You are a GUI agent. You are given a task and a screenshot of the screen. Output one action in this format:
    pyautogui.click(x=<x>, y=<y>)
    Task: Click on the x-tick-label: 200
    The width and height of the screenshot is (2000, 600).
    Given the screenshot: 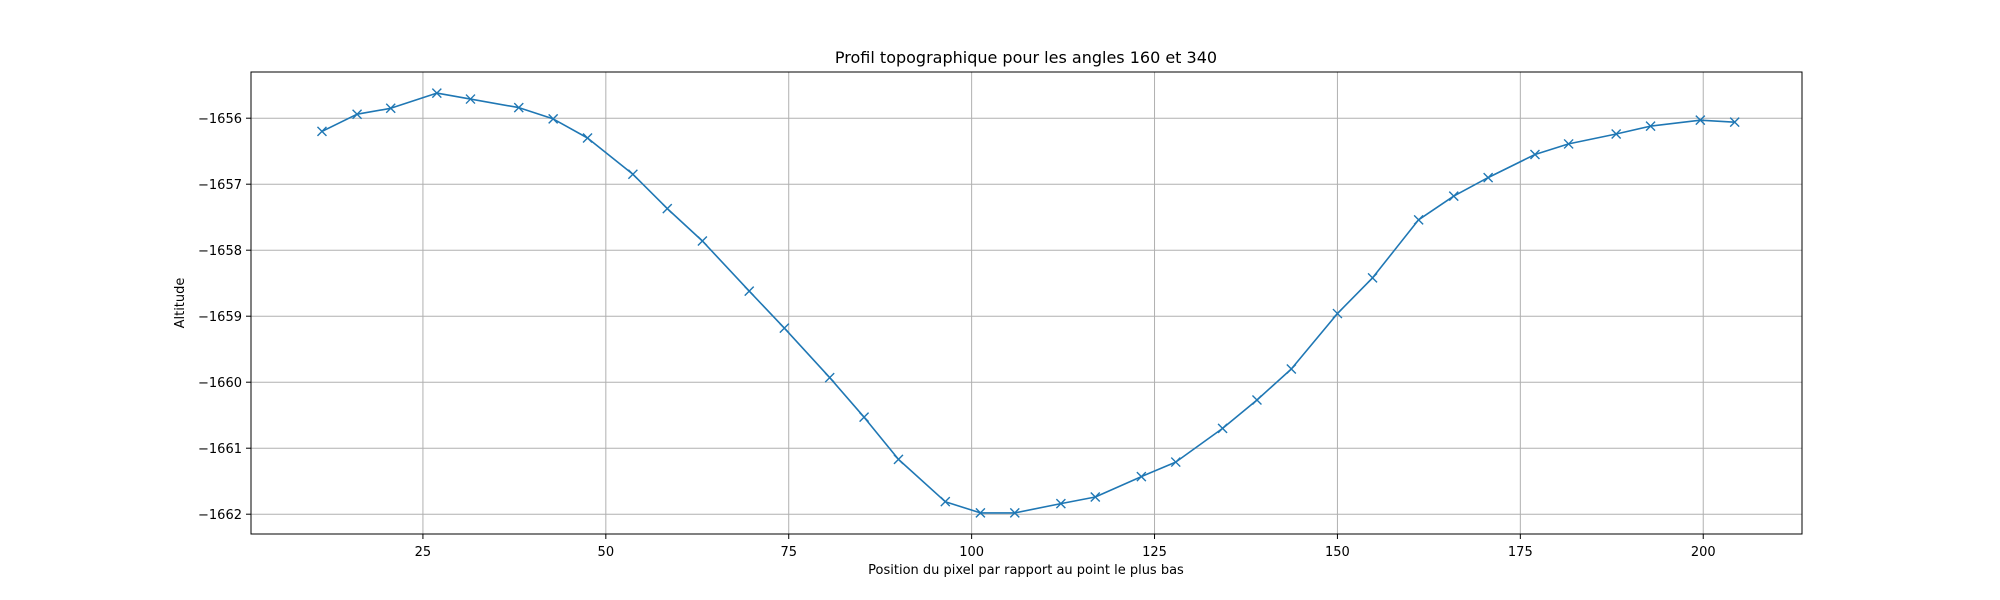 What is the action you would take?
    pyautogui.click(x=1703, y=552)
    